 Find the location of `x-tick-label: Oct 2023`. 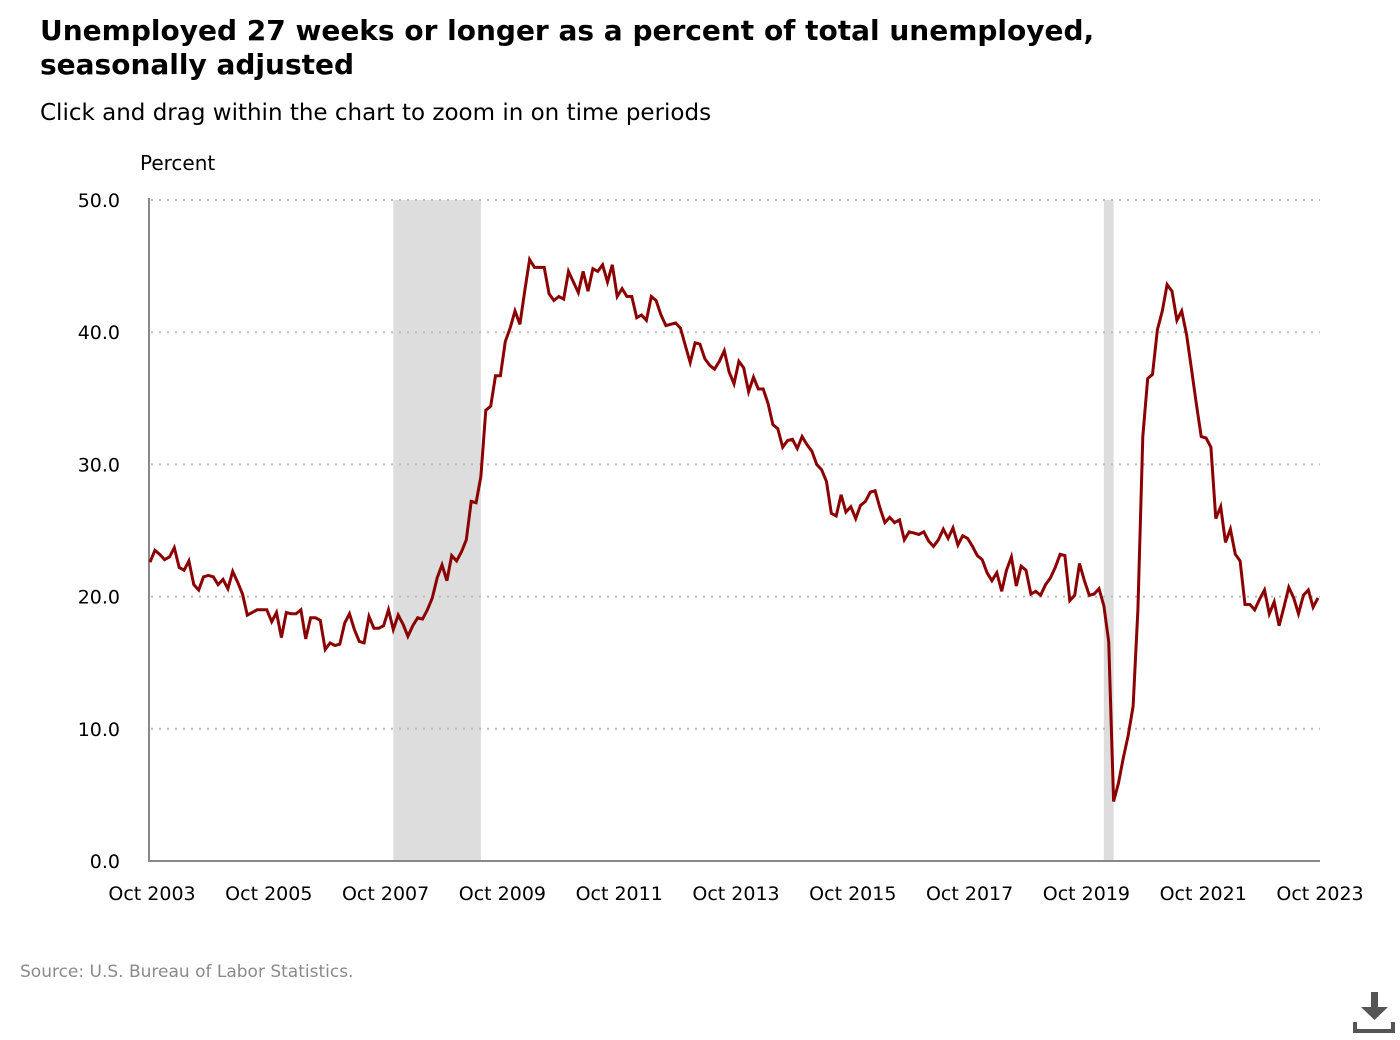

x-tick-label: Oct 2023 is located at coordinates (1319, 894).